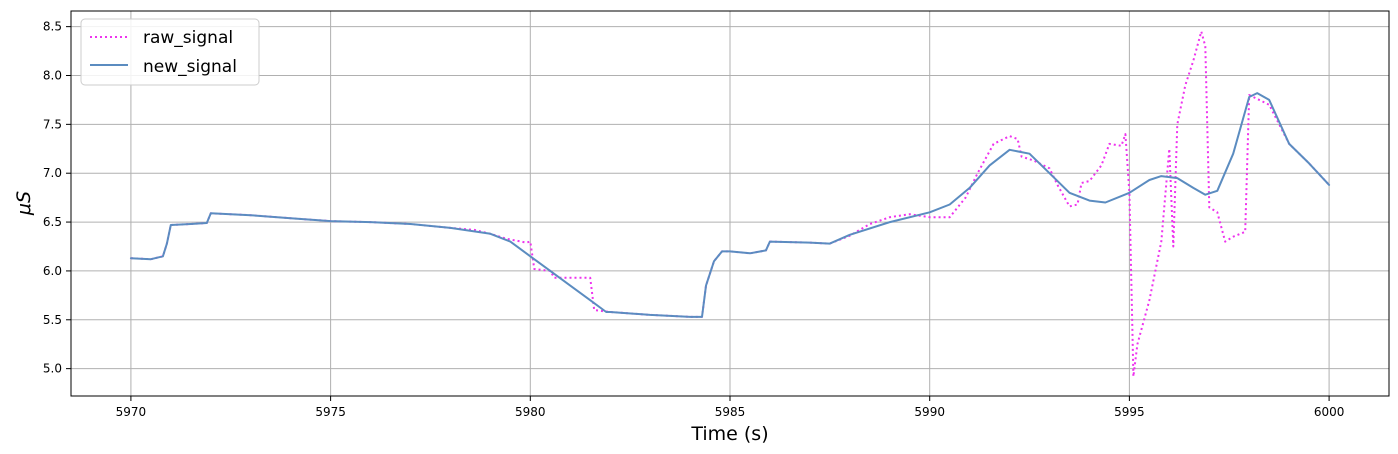  Describe the element at coordinates (131, 412) in the screenshot. I see `x-tick-label: 5970` at that location.